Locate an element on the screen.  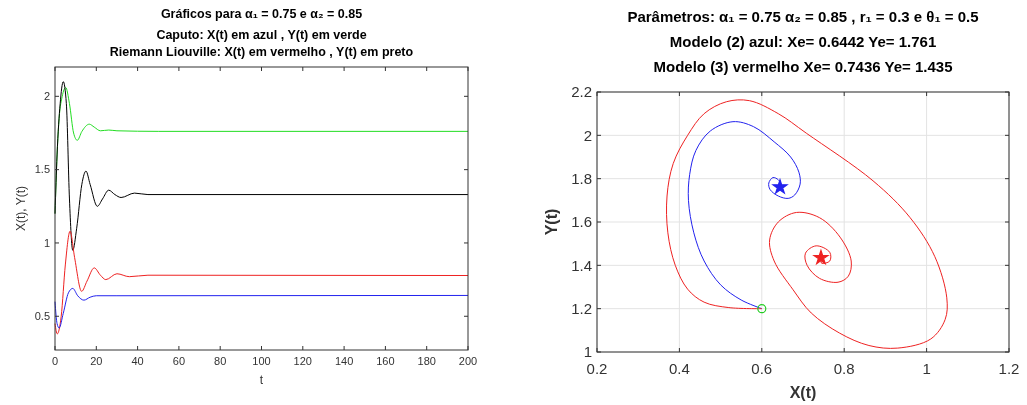
x-tick-label: 1 is located at coordinates (926, 368).